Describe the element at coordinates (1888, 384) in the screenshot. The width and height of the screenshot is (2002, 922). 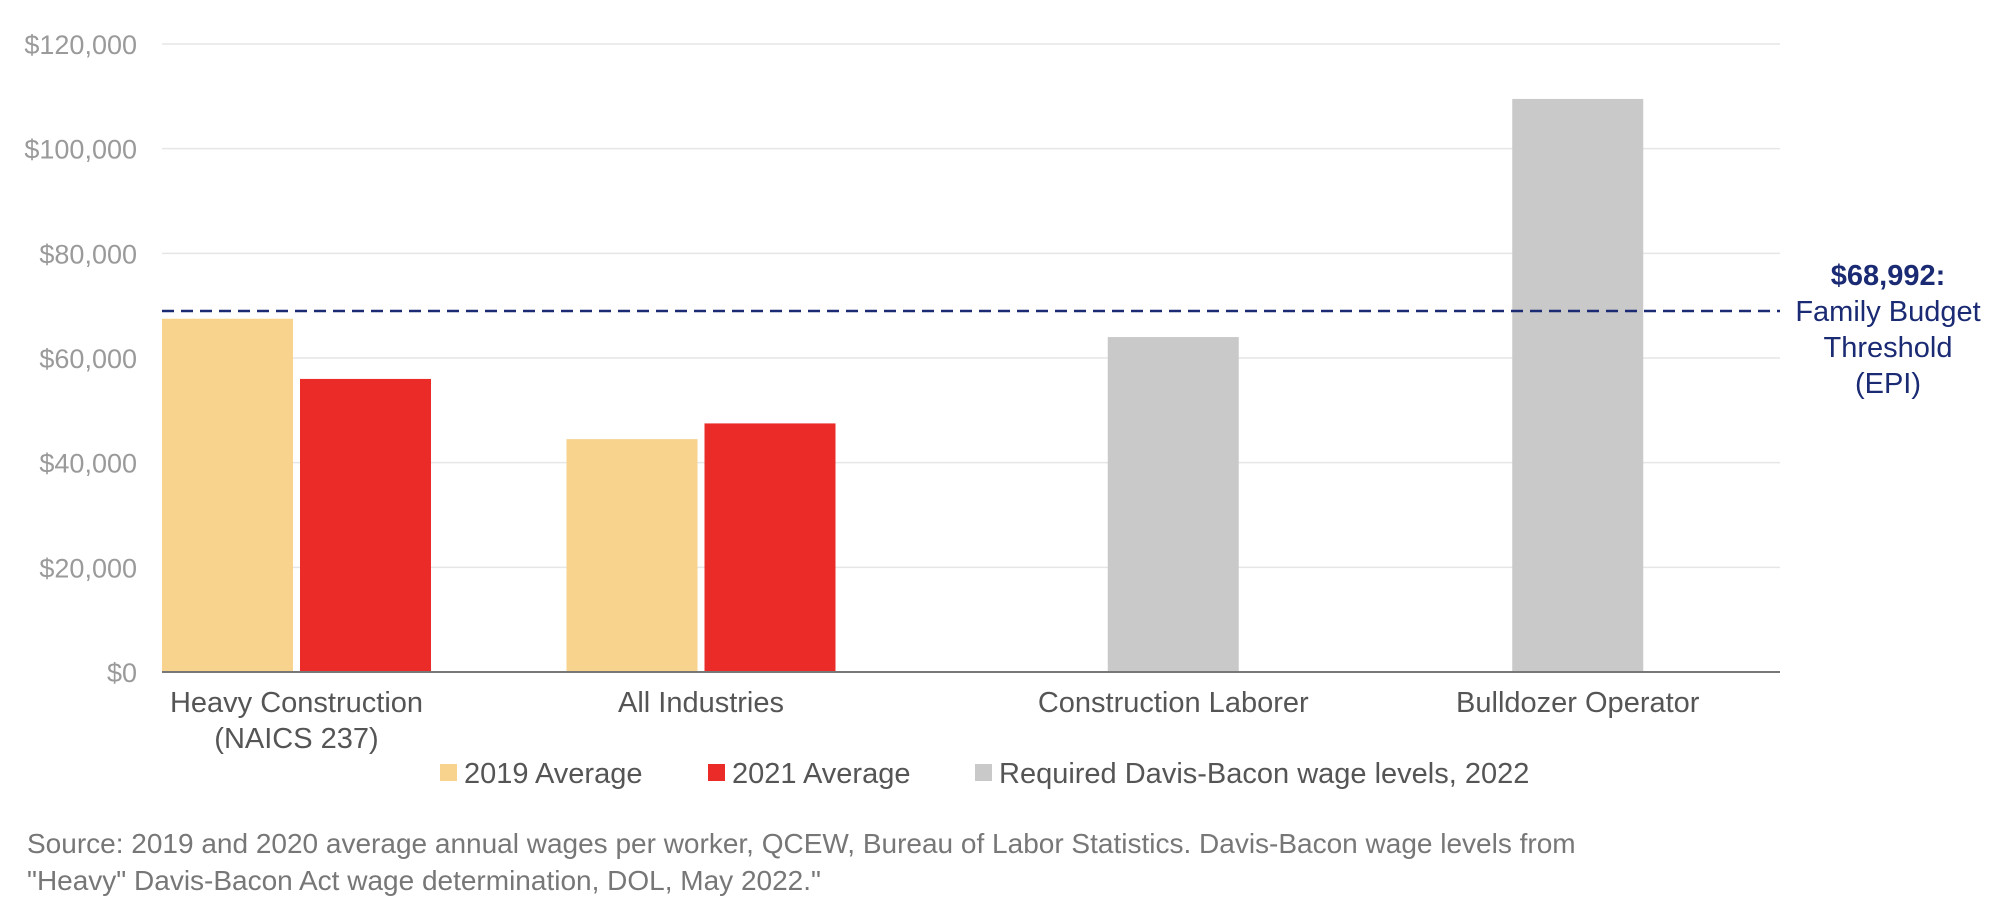
I see `reference-line-caption: (EPI)` at that location.